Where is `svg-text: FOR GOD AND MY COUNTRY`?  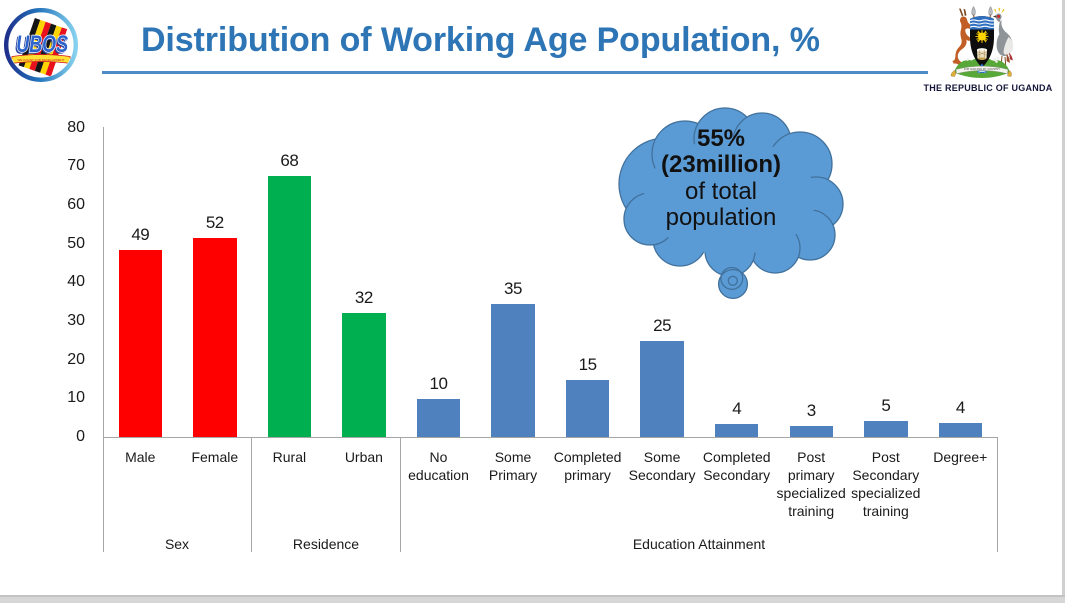
svg-text: FOR GOD AND MY COUNTRY is located at coordinates (982, 69).